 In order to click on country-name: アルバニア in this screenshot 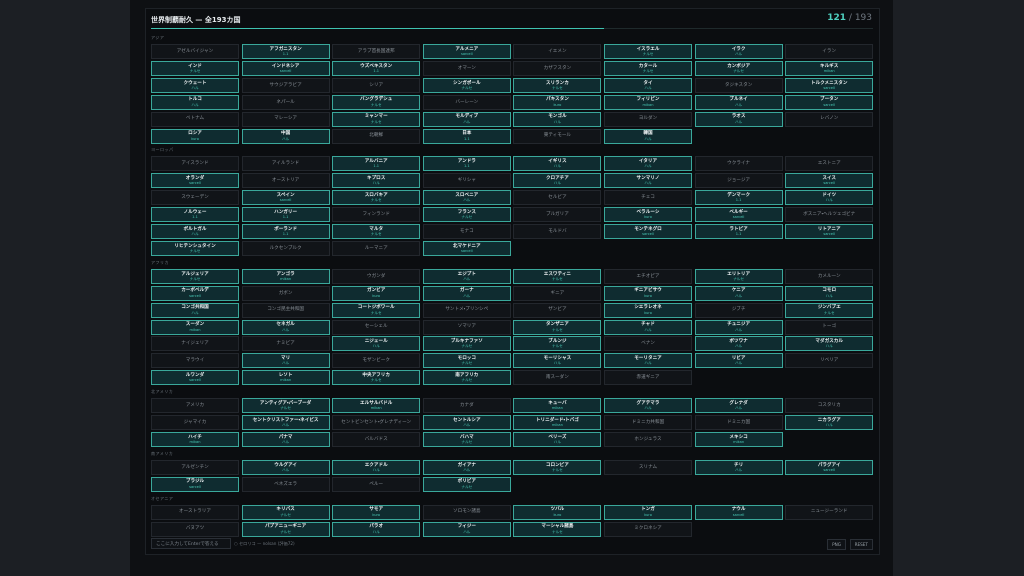, I will do `click(376, 162)`.